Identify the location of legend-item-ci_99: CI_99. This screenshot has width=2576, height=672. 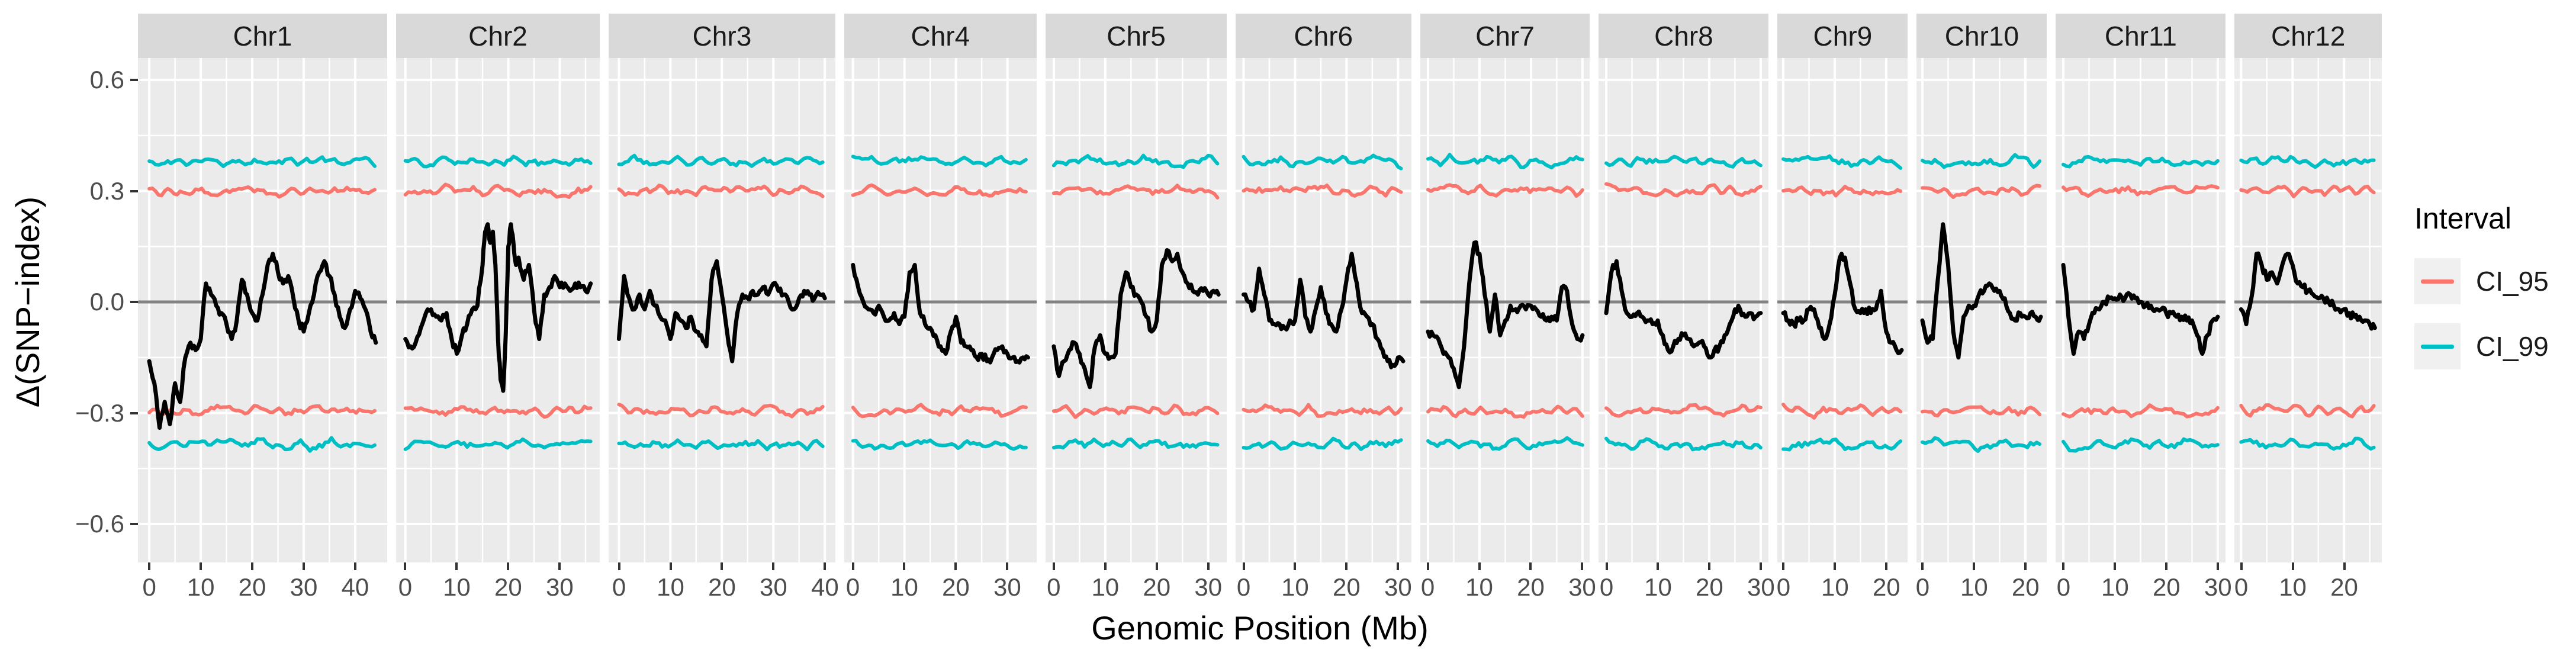
(2481, 346).